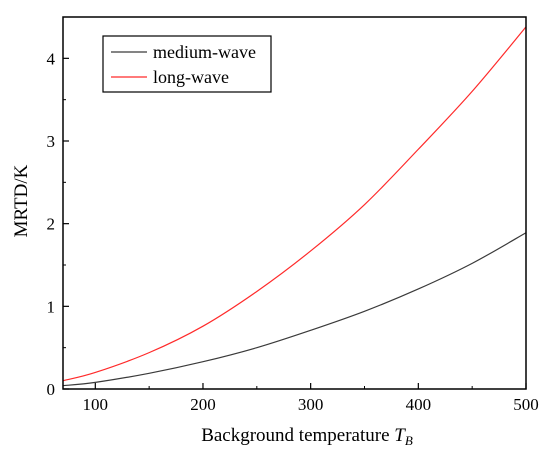  What do you see at coordinates (51, 141) in the screenshot?
I see `y-tick-label: 3` at bounding box center [51, 141].